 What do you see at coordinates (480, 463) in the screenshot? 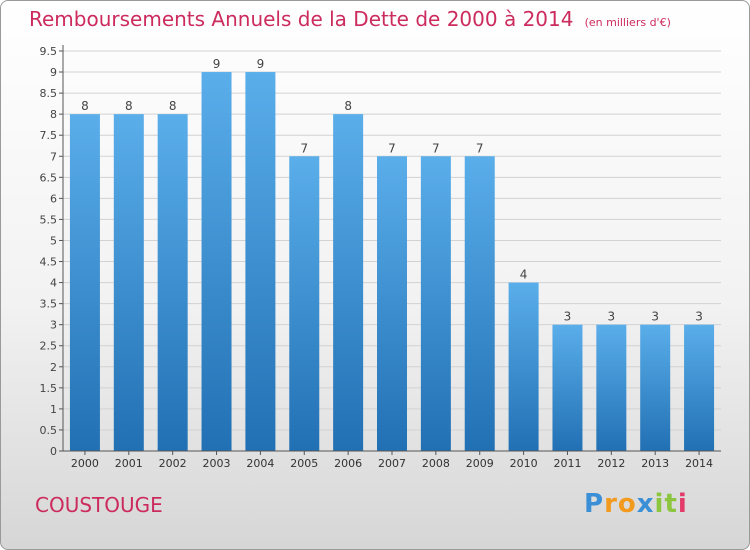
I see `x-tick-label: 2009` at bounding box center [480, 463].